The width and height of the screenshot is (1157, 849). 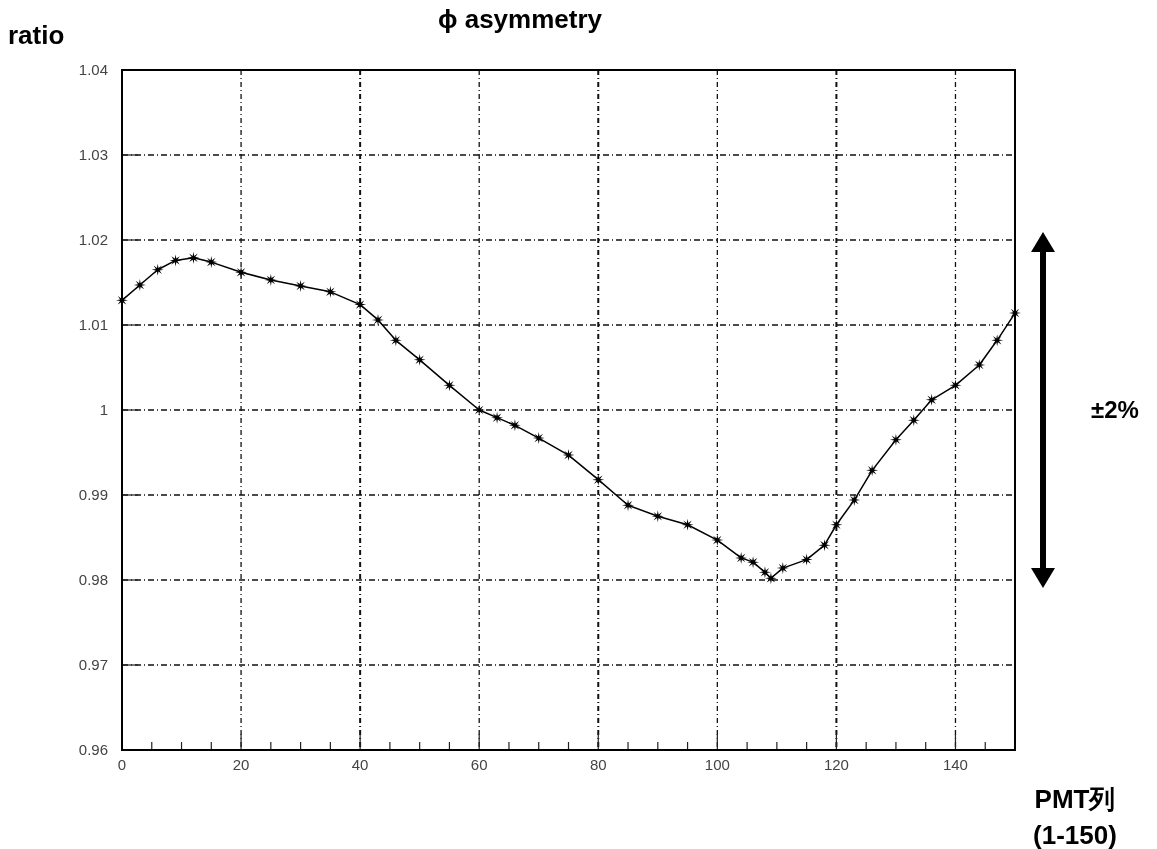 I want to click on y-axis-title: ratio, so click(x=36, y=35).